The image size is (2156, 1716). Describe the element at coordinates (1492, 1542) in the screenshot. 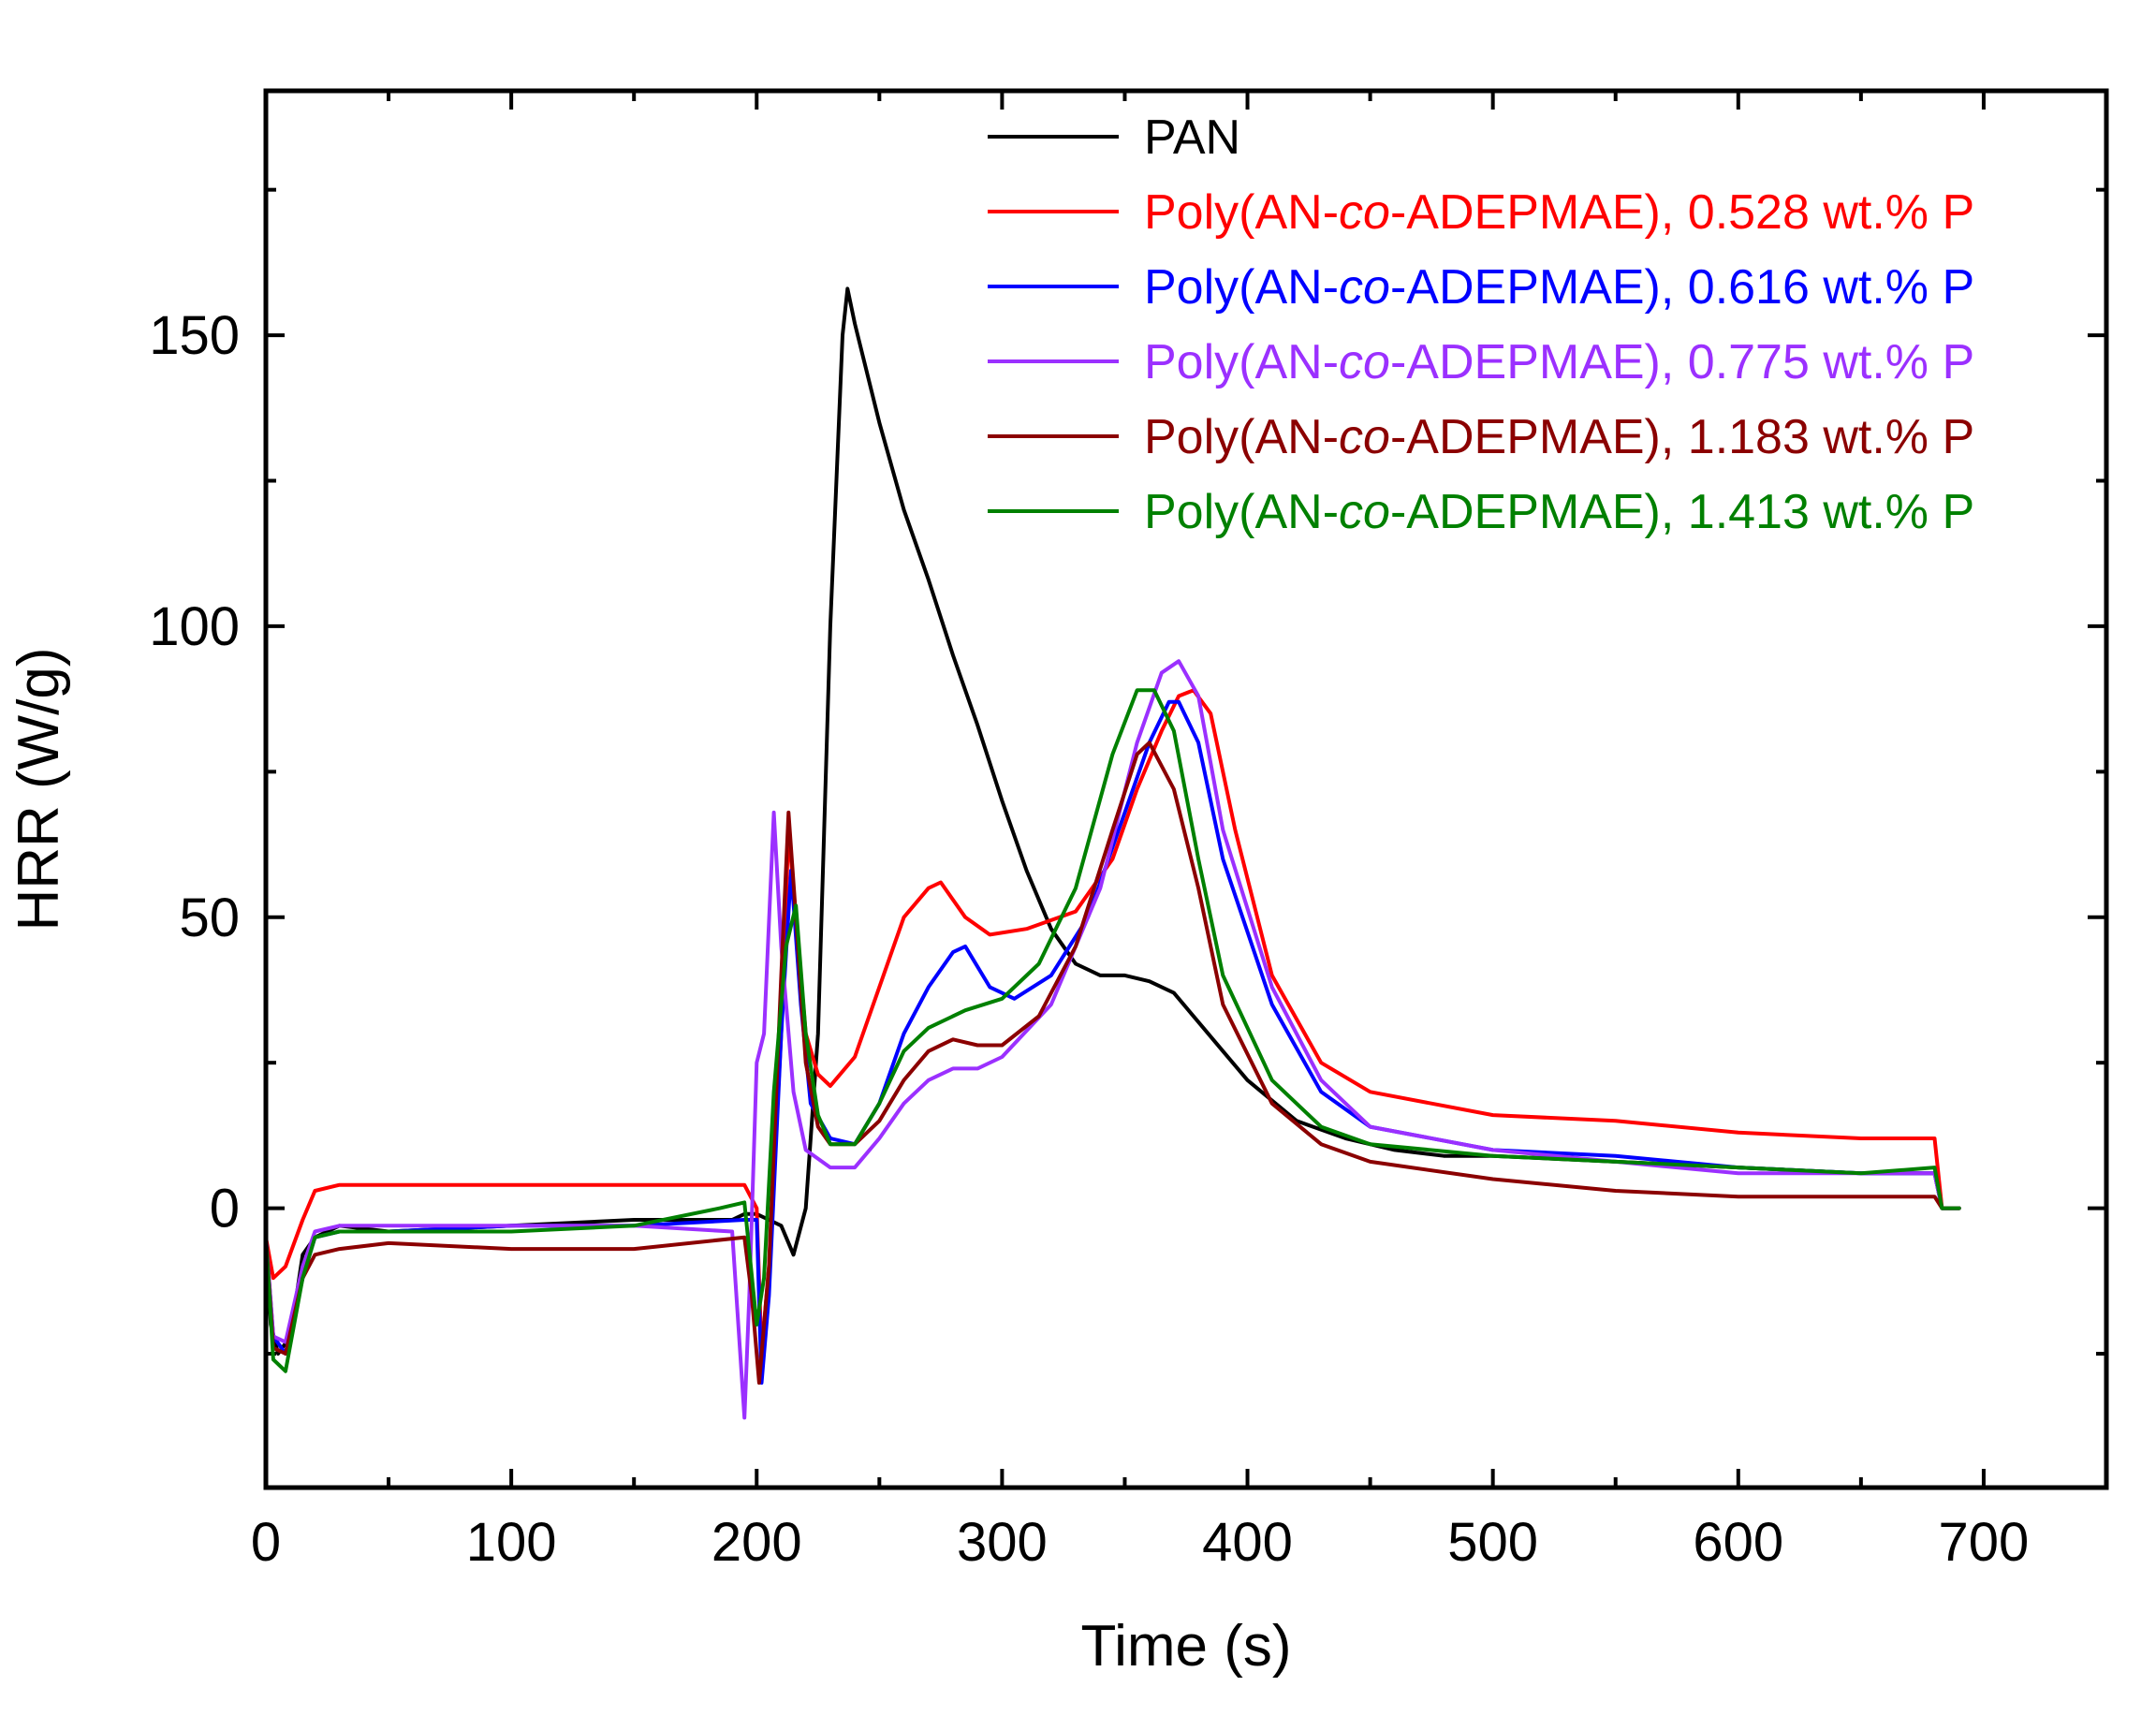

I see `x-tick-label: 500` at that location.